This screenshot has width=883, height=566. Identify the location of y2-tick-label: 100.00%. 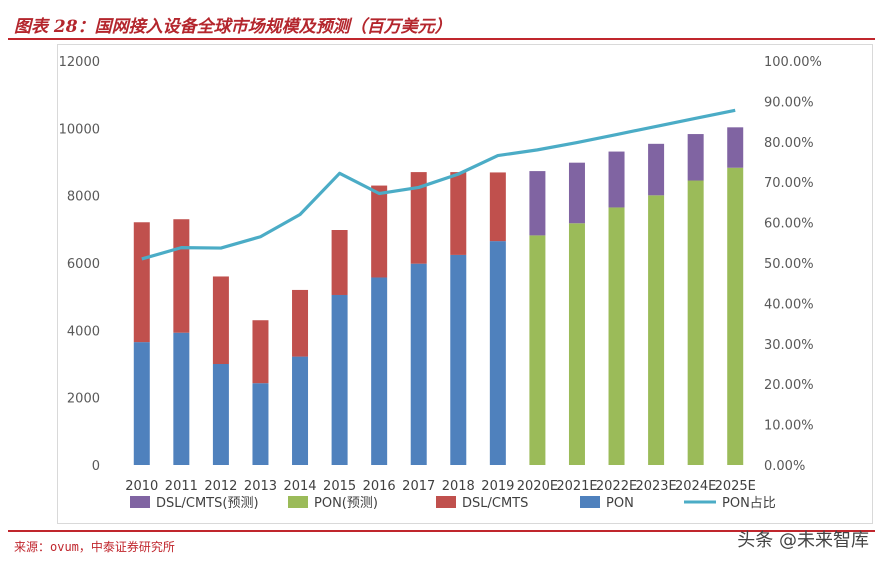
(793, 62).